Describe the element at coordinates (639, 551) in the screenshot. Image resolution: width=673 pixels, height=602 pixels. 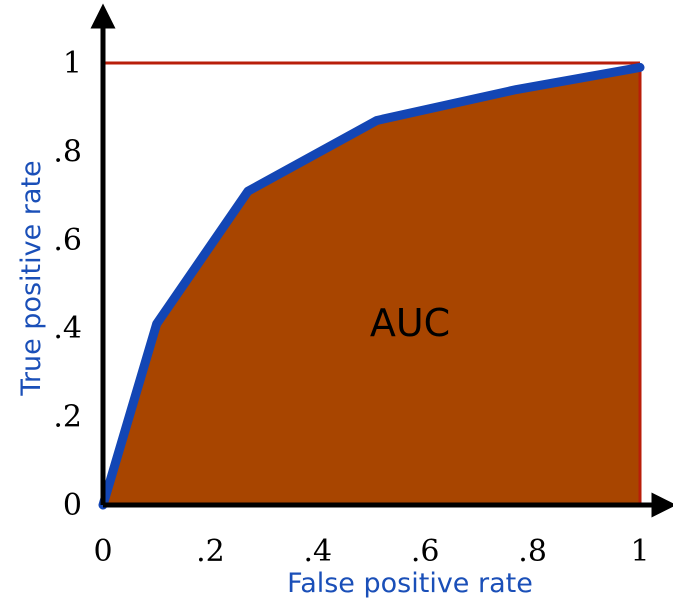
I see `x-tick-label: 1` at that location.